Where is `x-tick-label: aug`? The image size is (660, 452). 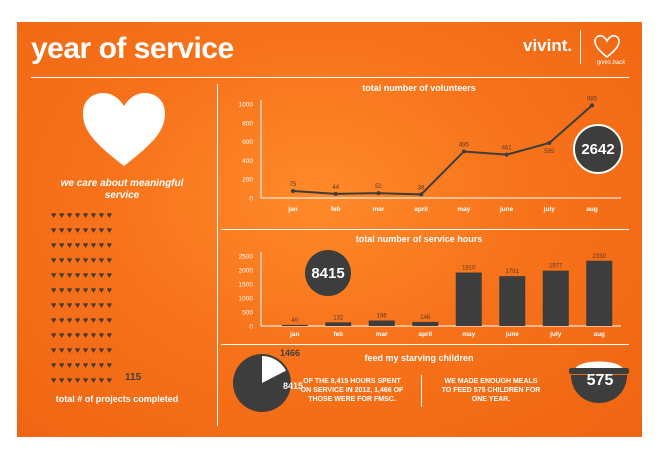
x-tick-label: aug is located at coordinates (592, 209).